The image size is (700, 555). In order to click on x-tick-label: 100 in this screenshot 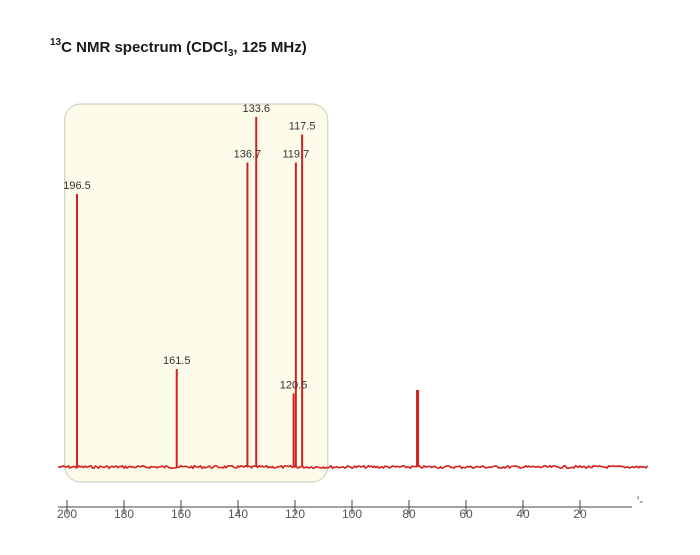, I will do `click(352, 514)`.